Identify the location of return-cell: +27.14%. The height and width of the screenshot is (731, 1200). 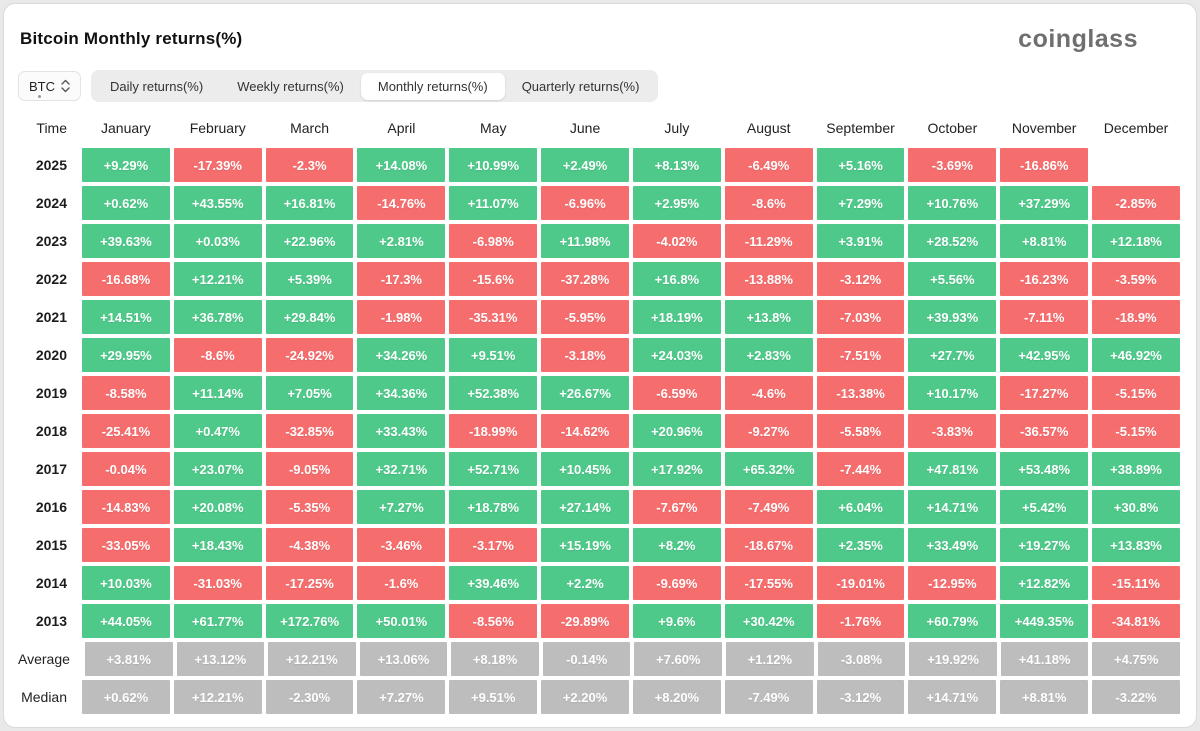
(585, 507).